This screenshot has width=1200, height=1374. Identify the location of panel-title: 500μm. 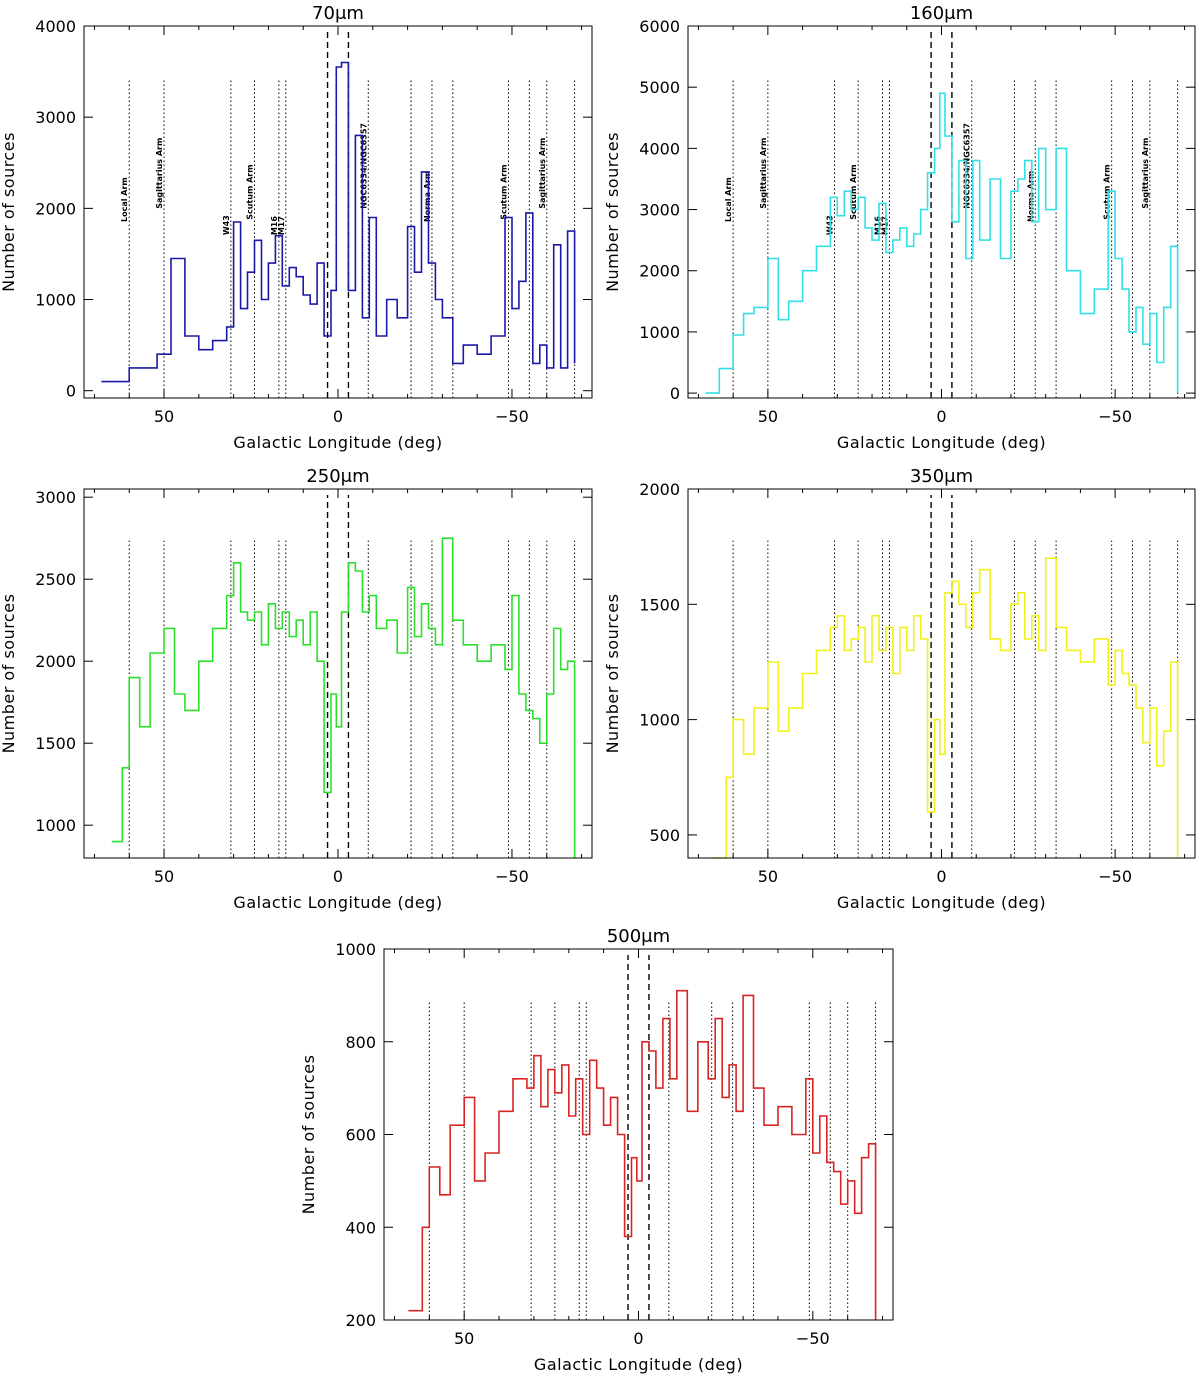
(638, 936).